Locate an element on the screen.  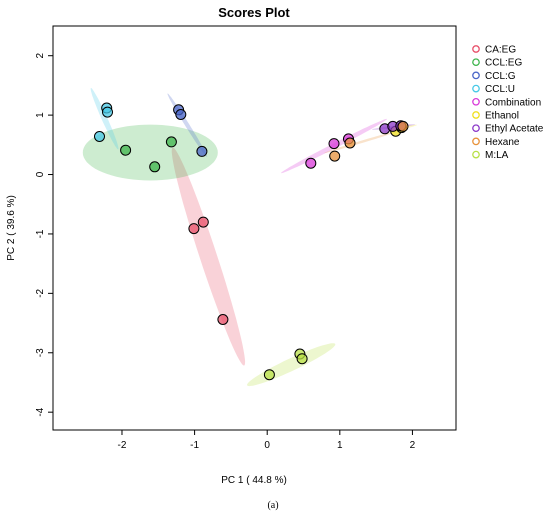
x-tick-label: -2 is located at coordinates (122, 445).